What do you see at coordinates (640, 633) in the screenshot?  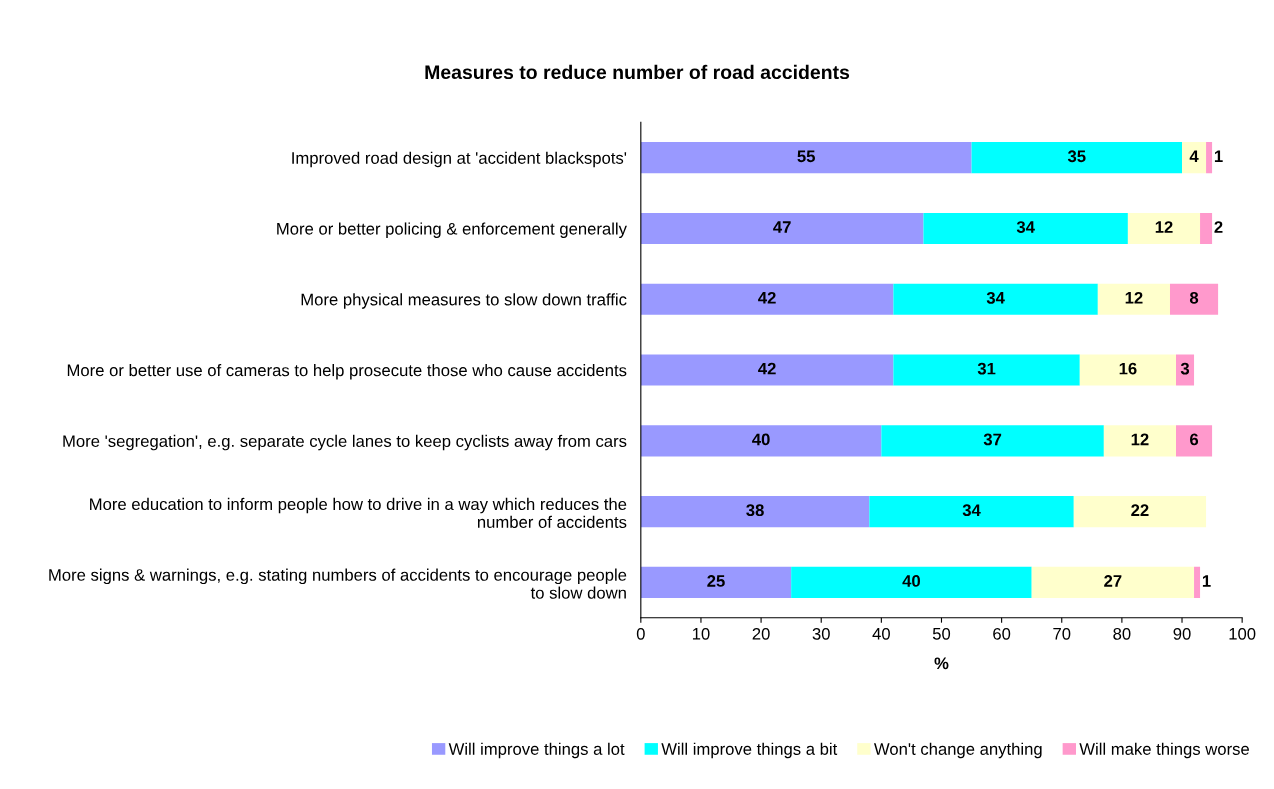 I see `x-tick-label: 0` at bounding box center [640, 633].